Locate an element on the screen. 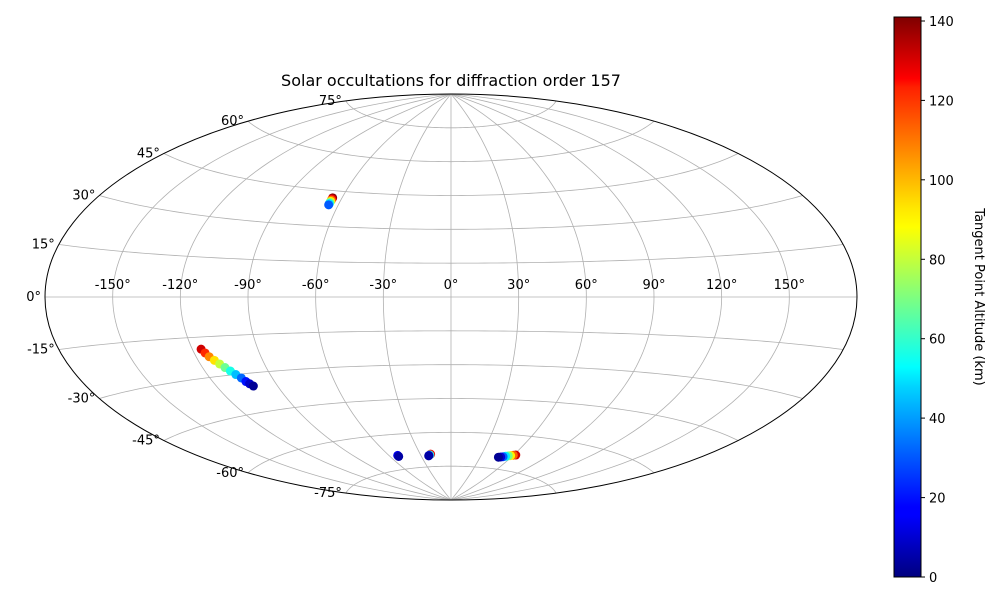  longitude-tick-label: -90° is located at coordinates (248, 285).